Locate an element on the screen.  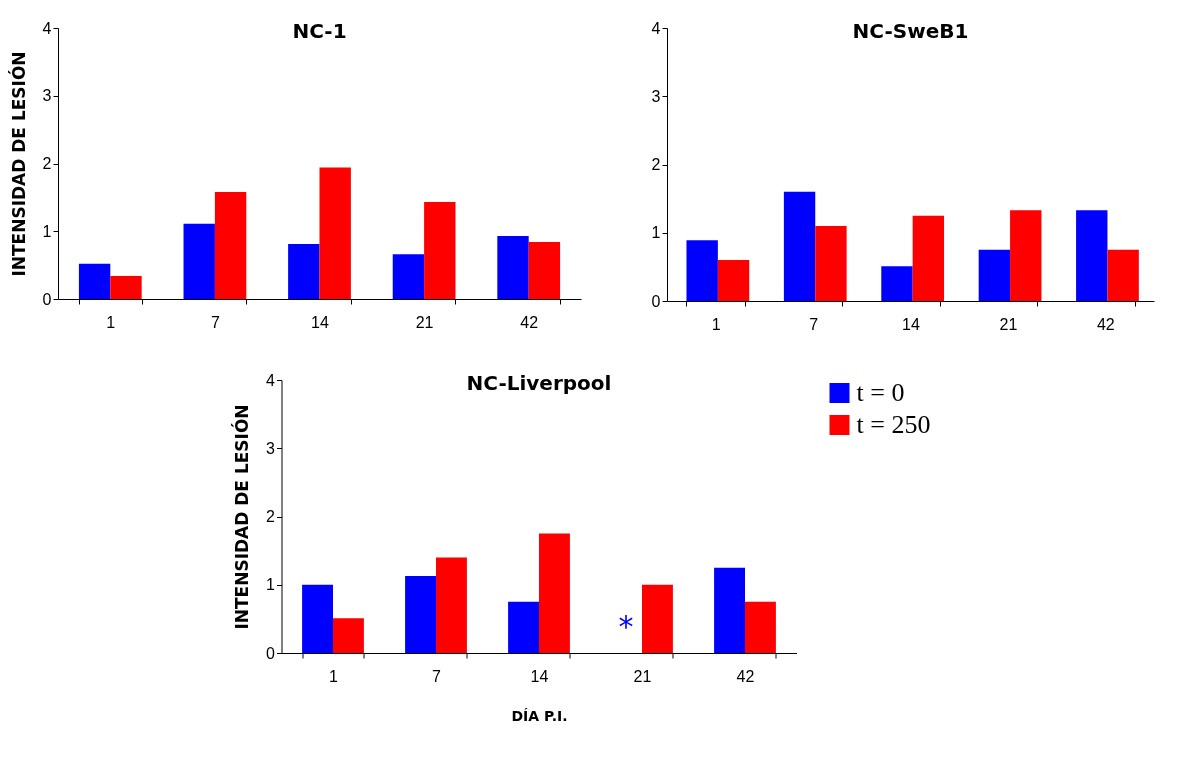
chart-title: NC-1 is located at coordinates (319, 31).